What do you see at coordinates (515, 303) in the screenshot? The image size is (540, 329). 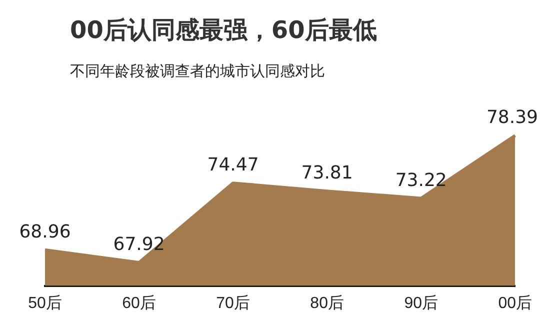 I see `x-tick-label: 00后` at bounding box center [515, 303].